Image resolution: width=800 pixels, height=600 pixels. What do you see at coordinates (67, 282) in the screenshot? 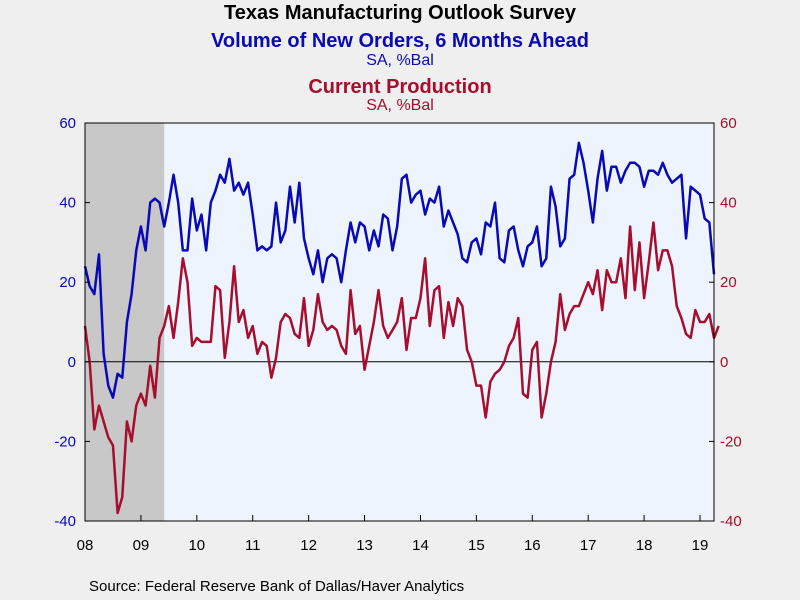
I see `left-tick-label: 20` at bounding box center [67, 282].